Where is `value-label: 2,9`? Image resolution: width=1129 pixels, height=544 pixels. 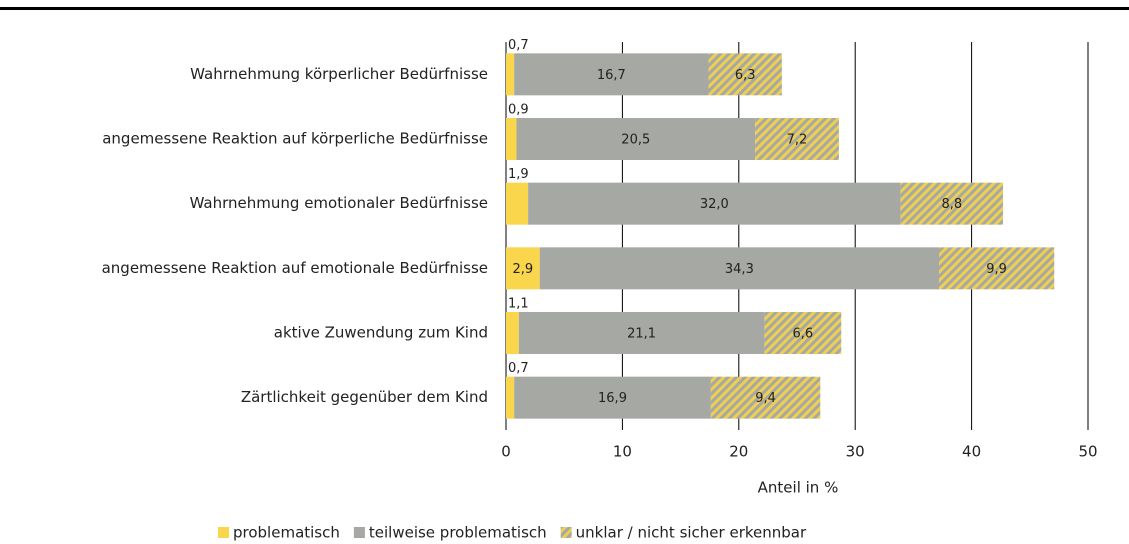 value-label: 2,9 is located at coordinates (523, 269).